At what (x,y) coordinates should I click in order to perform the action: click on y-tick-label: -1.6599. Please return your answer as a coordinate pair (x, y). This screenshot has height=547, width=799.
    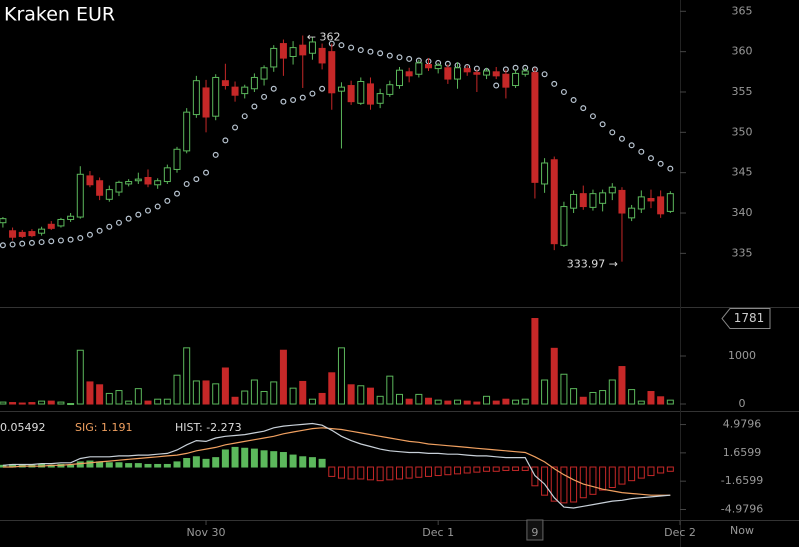
    Looking at the image, I should click on (742, 480).